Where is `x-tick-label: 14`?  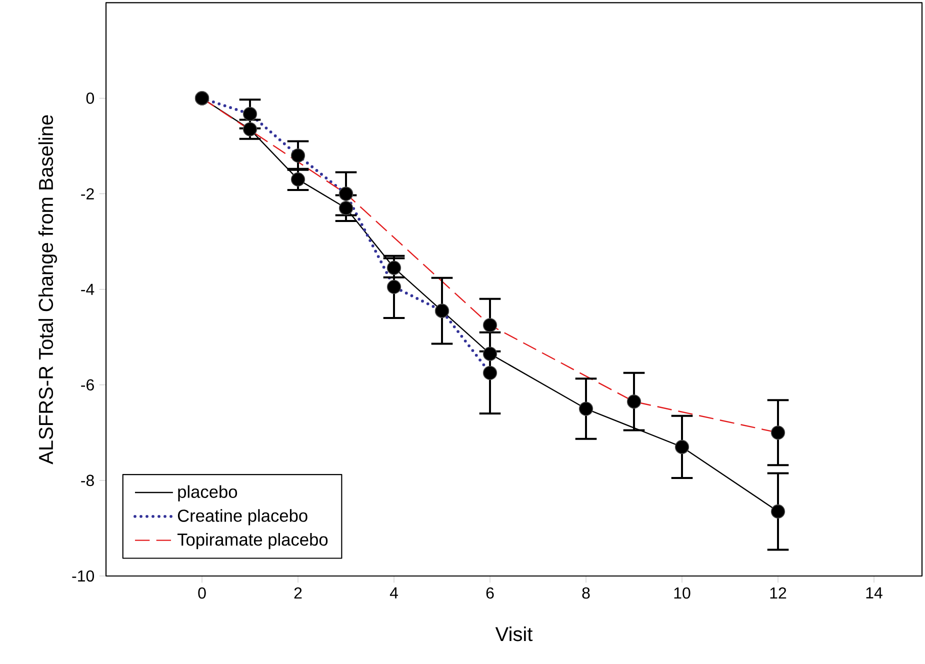 x-tick-label: 14 is located at coordinates (874, 592).